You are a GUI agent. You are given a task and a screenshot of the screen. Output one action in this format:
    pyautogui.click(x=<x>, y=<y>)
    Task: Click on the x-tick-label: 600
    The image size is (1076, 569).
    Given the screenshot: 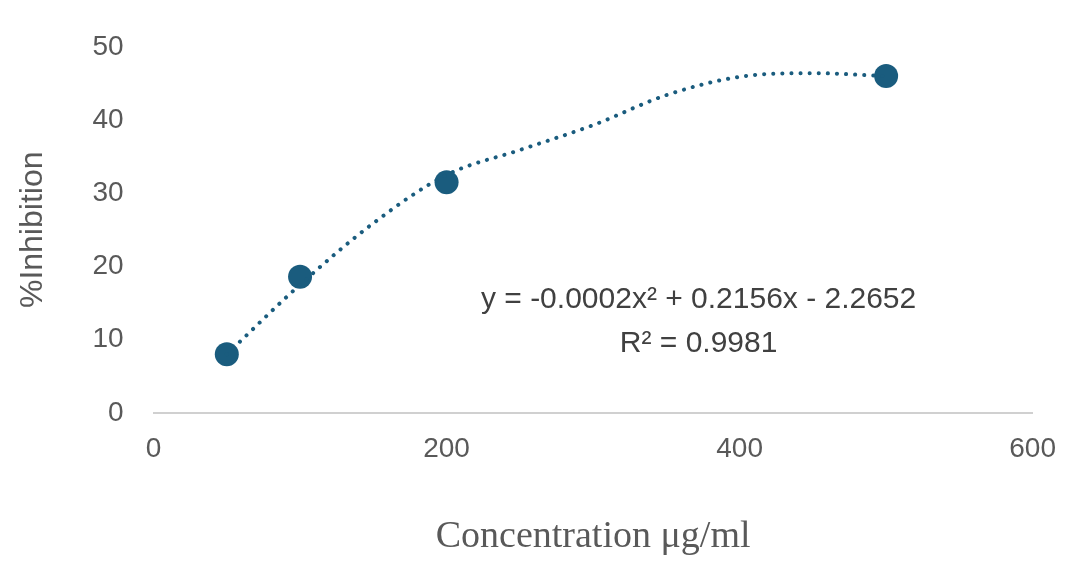 What is the action you would take?
    pyautogui.click(x=1032, y=448)
    